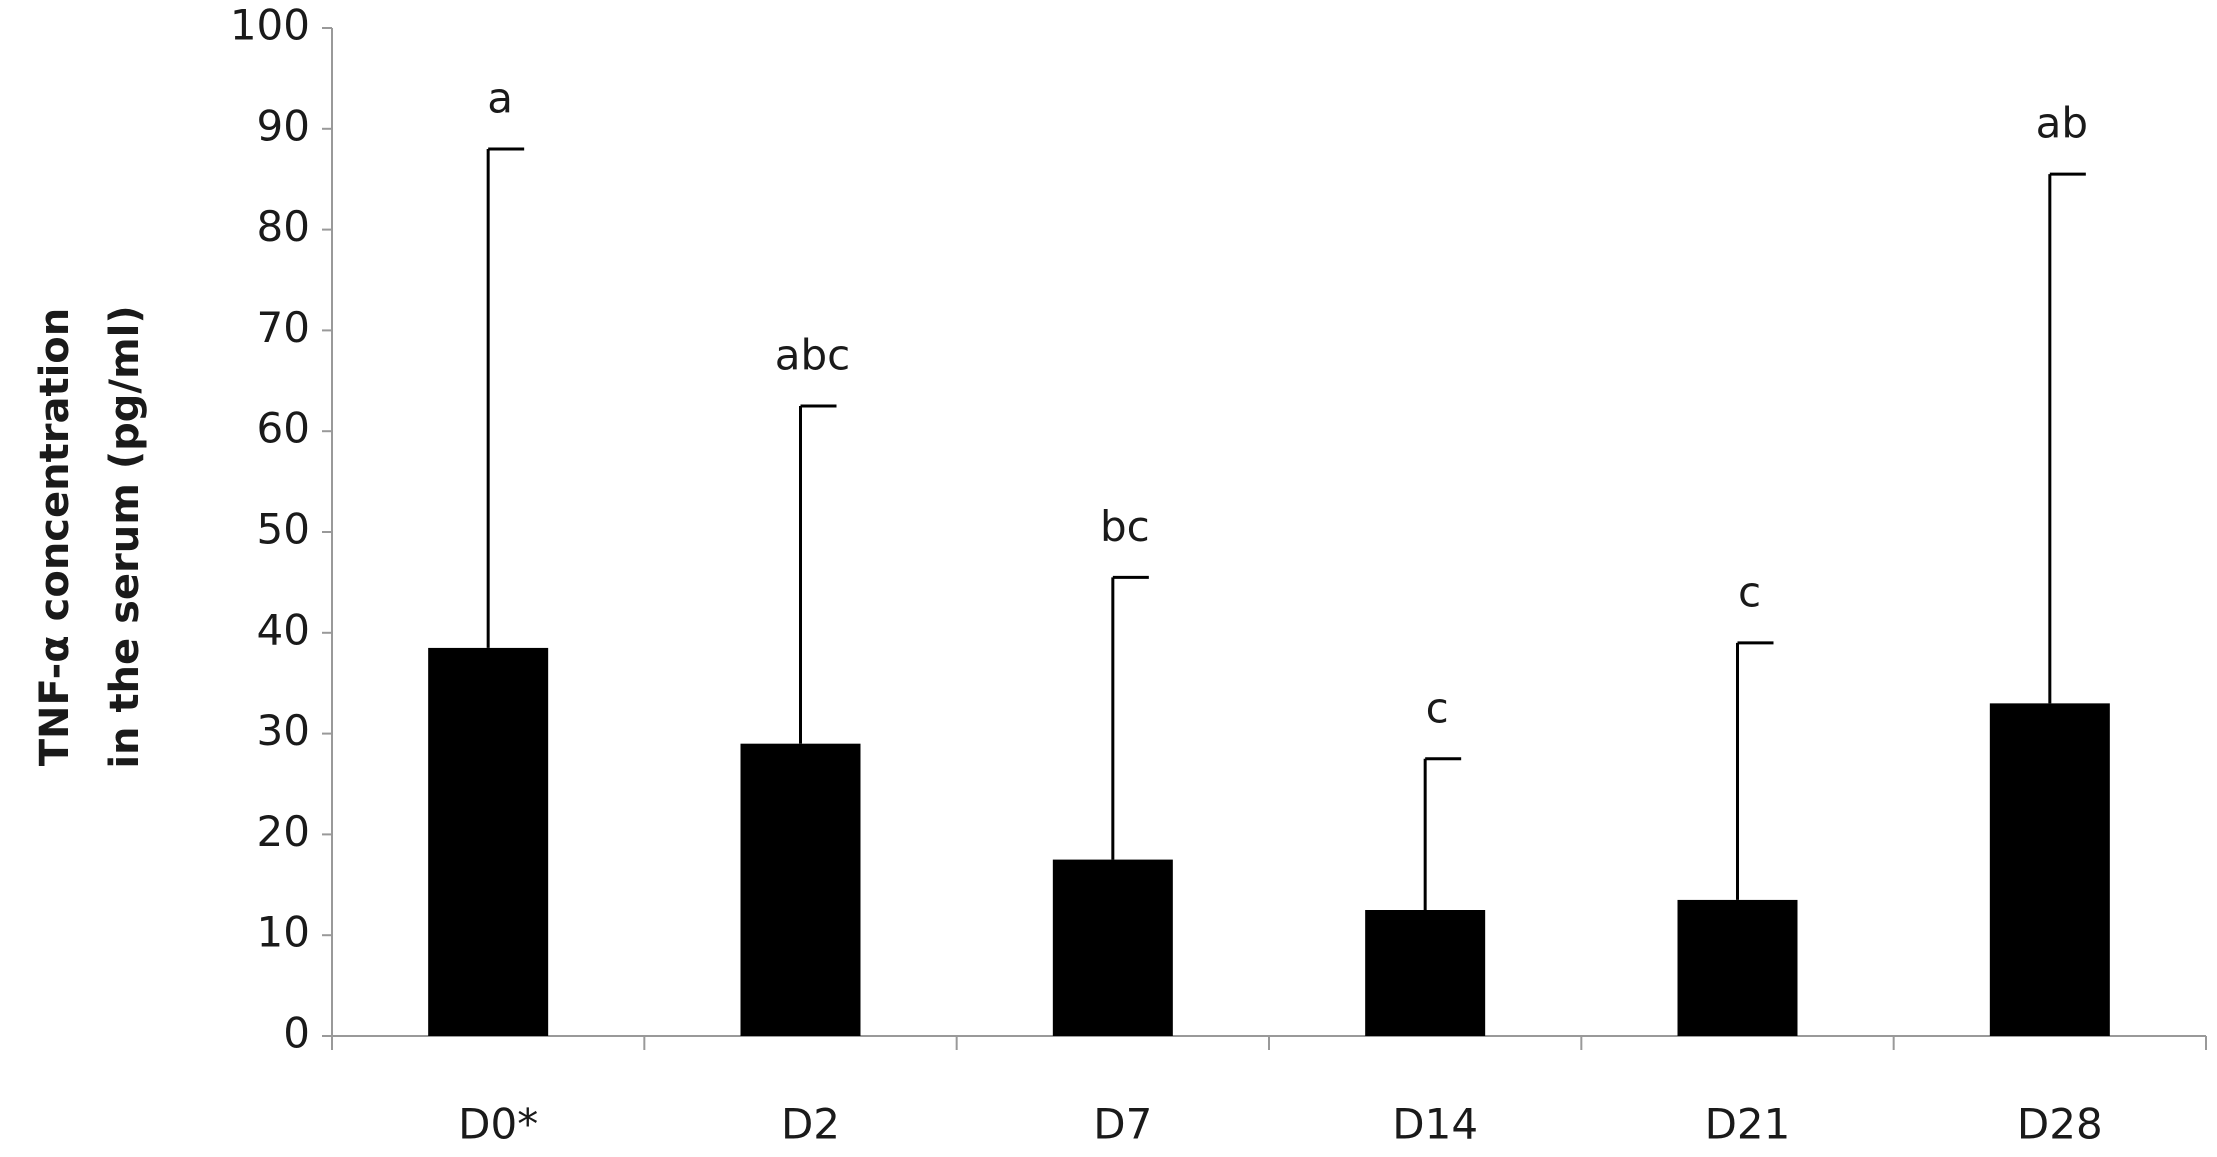  Describe the element at coordinates (283, 327) in the screenshot. I see `y-tick-label: 70` at that location.